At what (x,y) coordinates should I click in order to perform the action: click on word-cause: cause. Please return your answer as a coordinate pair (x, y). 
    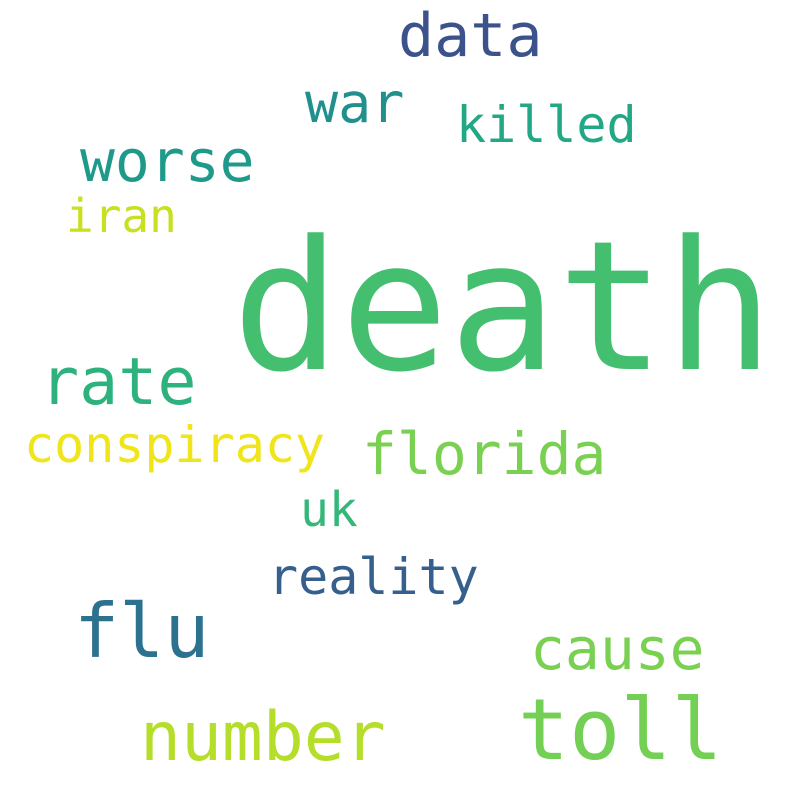
    Looking at the image, I should click on (617, 649).